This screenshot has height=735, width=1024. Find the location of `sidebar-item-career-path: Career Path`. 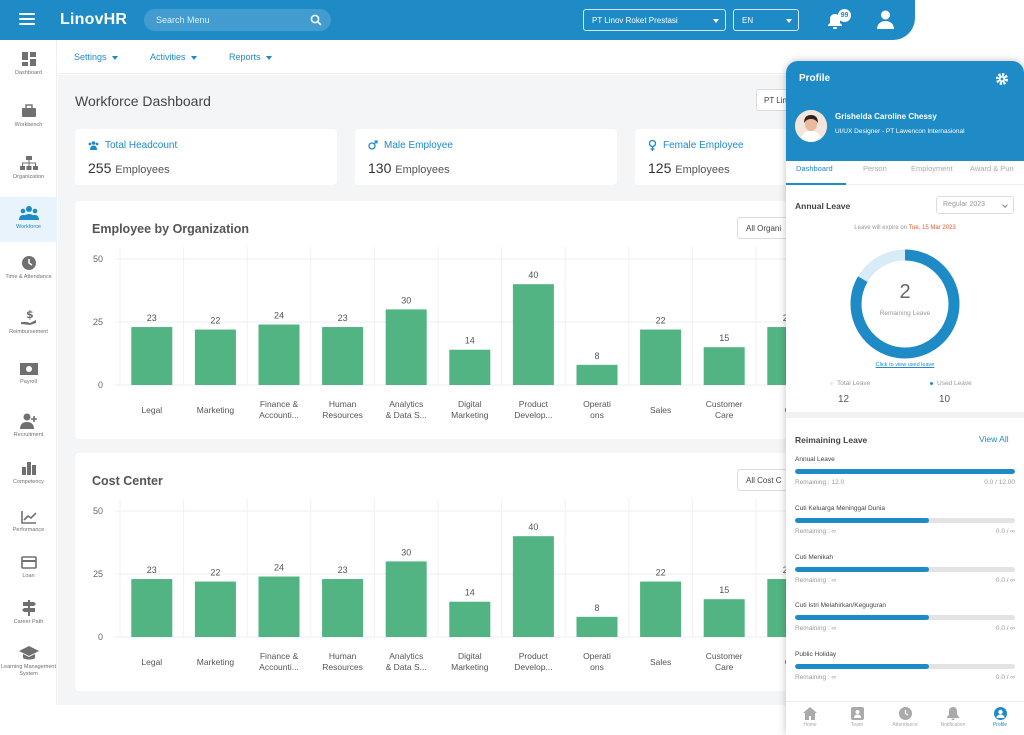

sidebar-item-career-path: Career Path is located at coordinates (28, 620).